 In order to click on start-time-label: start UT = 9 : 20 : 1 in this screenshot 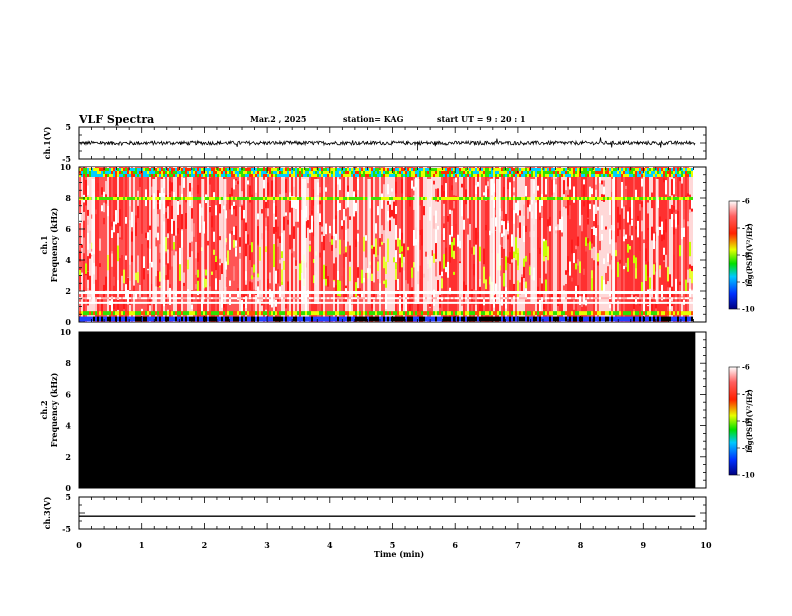, I will do `click(481, 119)`.